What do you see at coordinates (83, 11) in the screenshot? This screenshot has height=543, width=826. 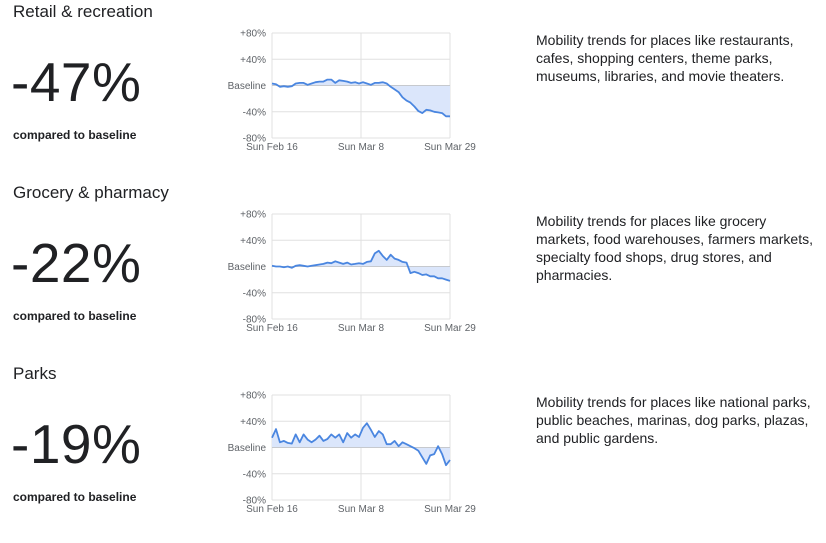 I see `category-title: Retail & recreation` at bounding box center [83, 11].